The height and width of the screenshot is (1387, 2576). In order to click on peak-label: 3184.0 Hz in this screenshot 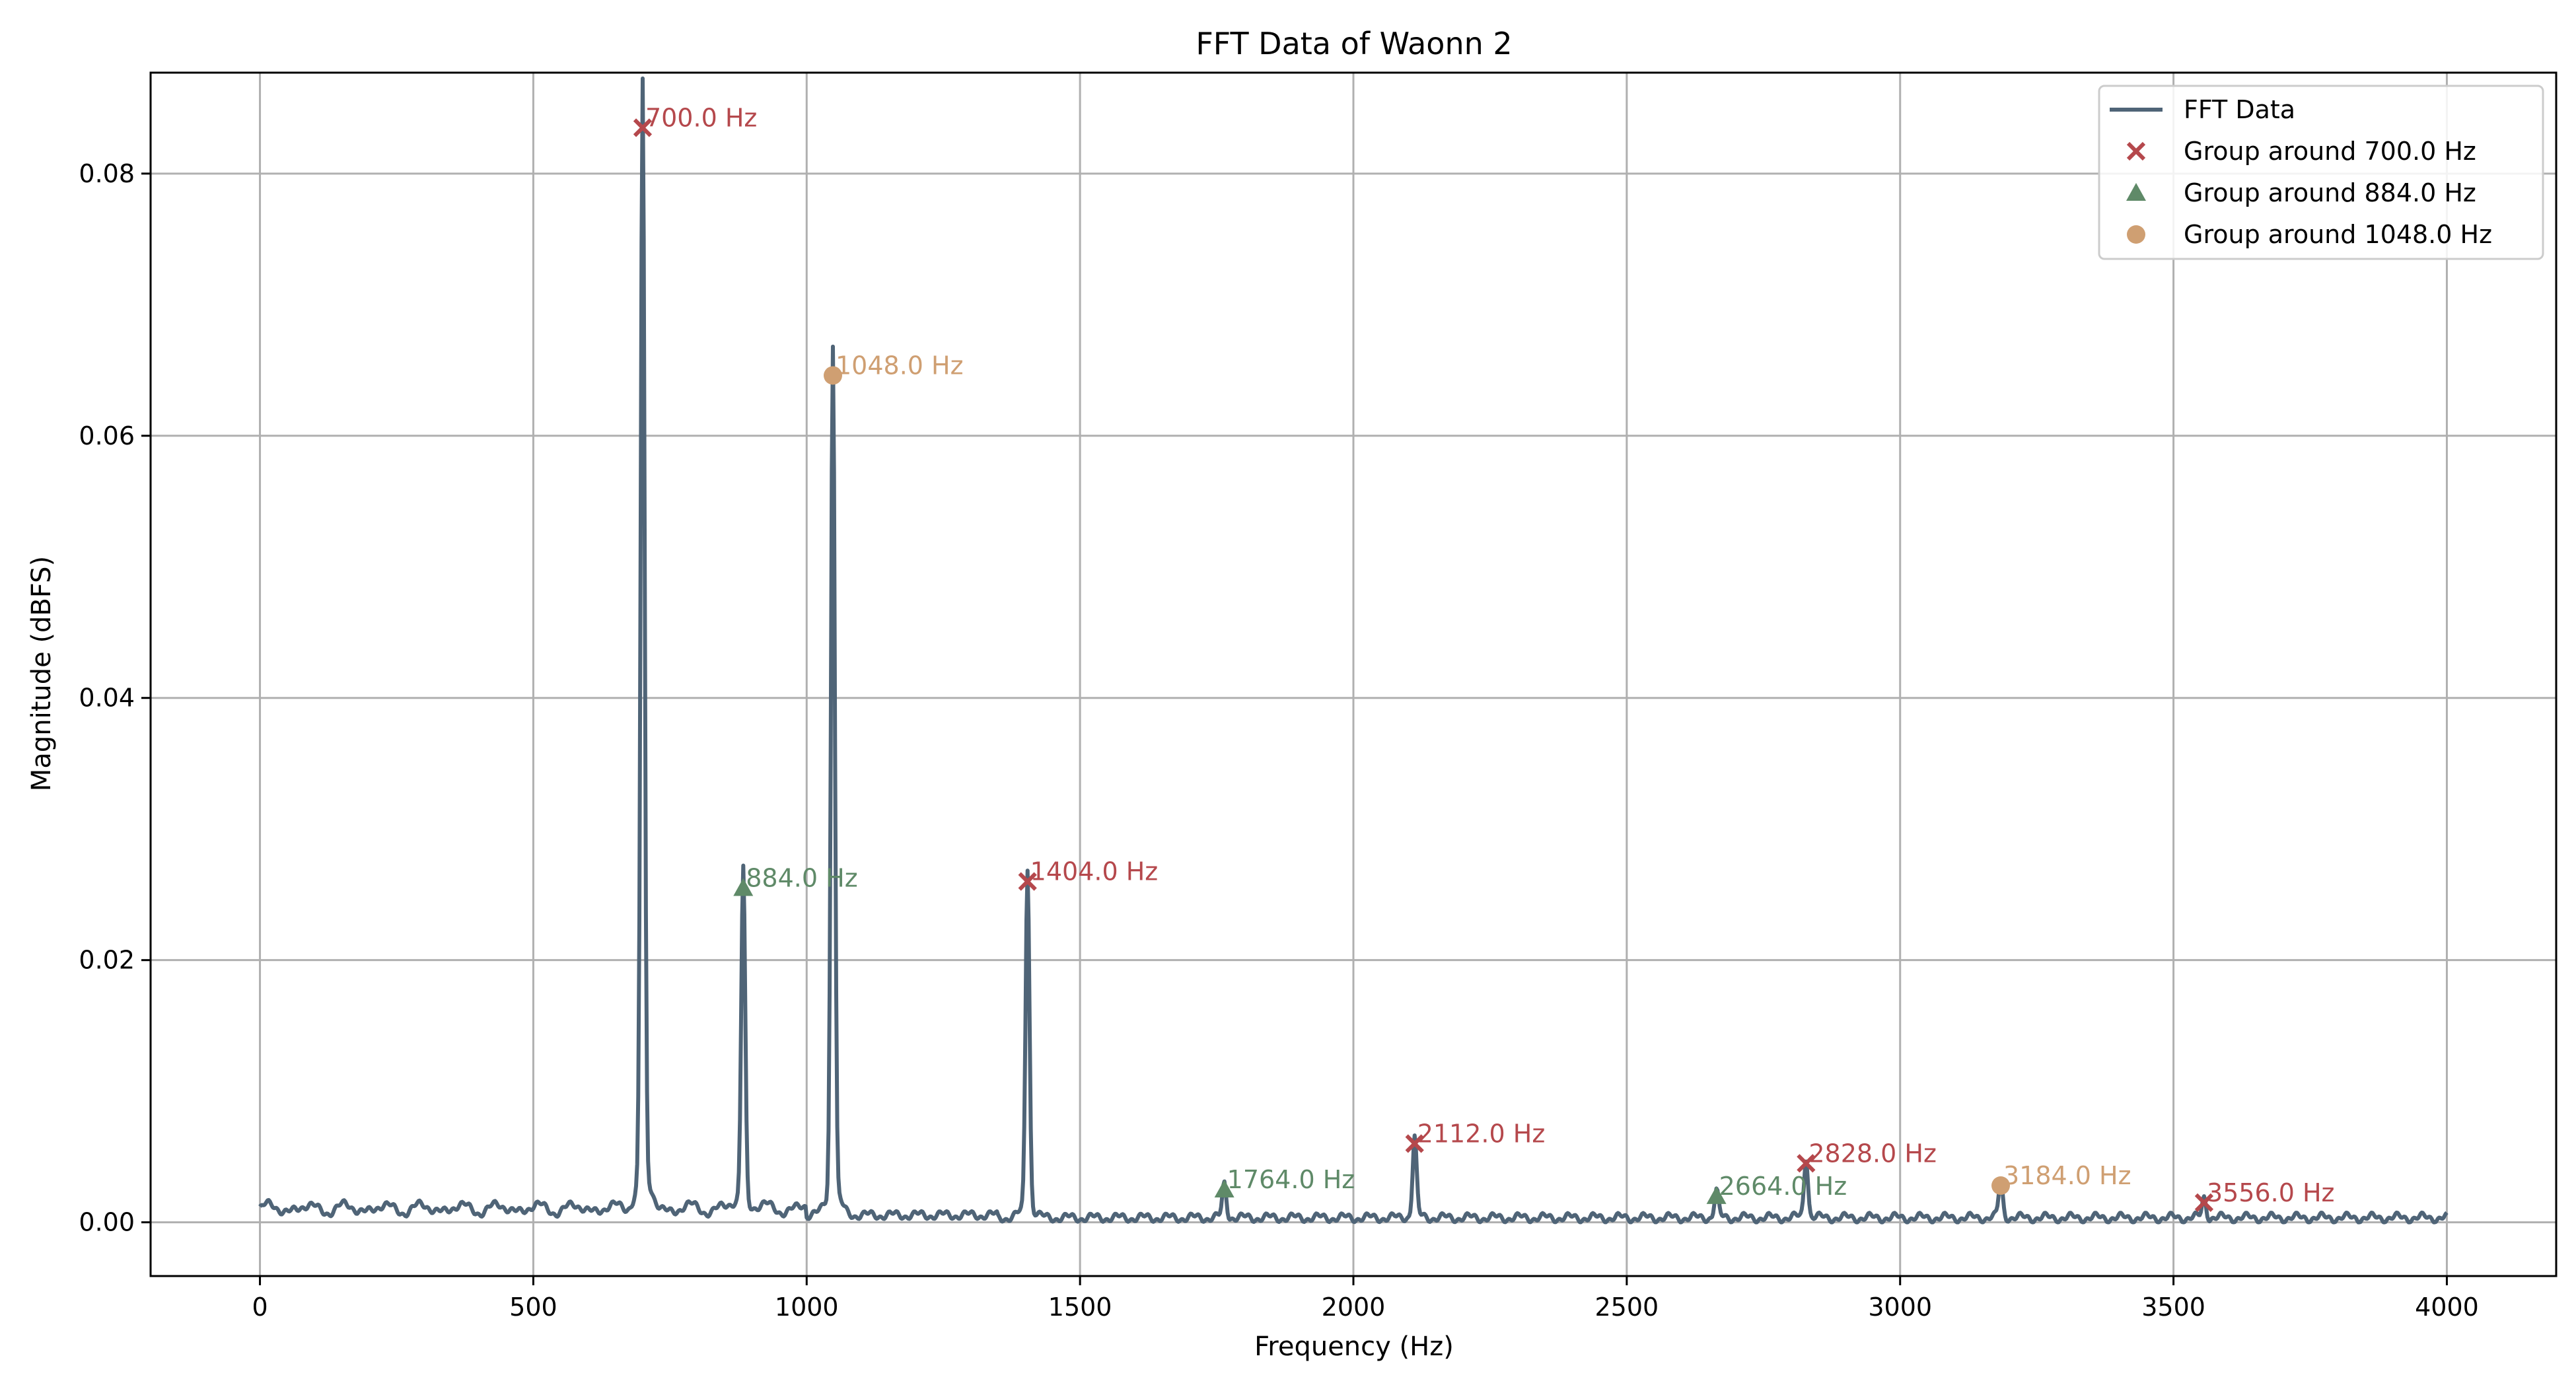, I will do `click(2067, 1175)`.